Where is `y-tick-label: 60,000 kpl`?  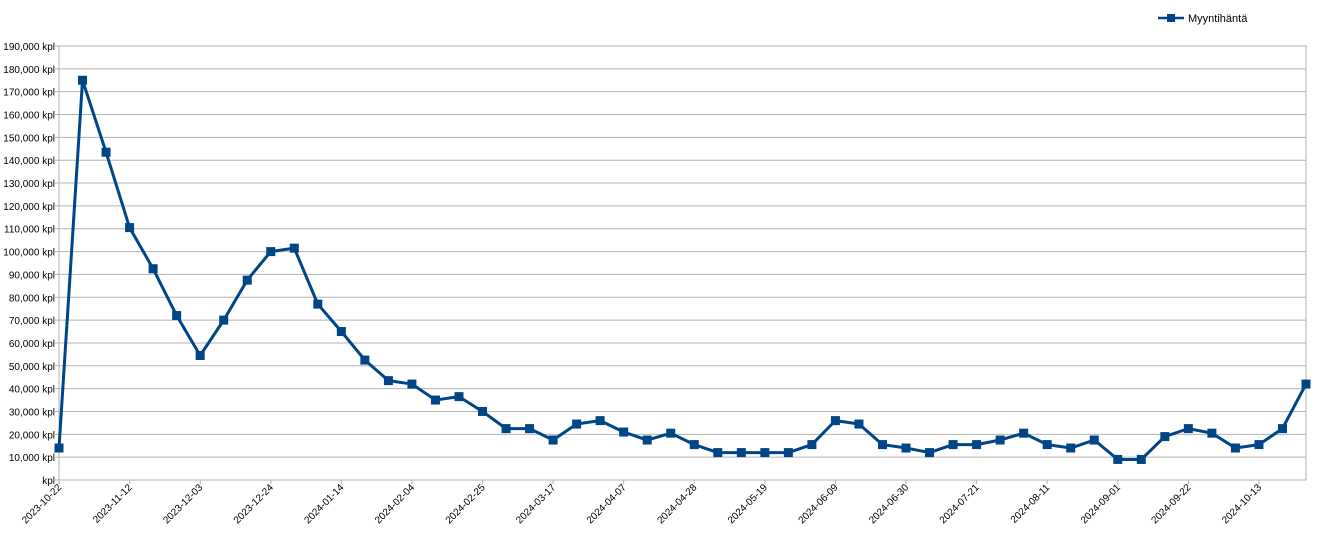 y-tick-label: 60,000 kpl is located at coordinates (32, 344).